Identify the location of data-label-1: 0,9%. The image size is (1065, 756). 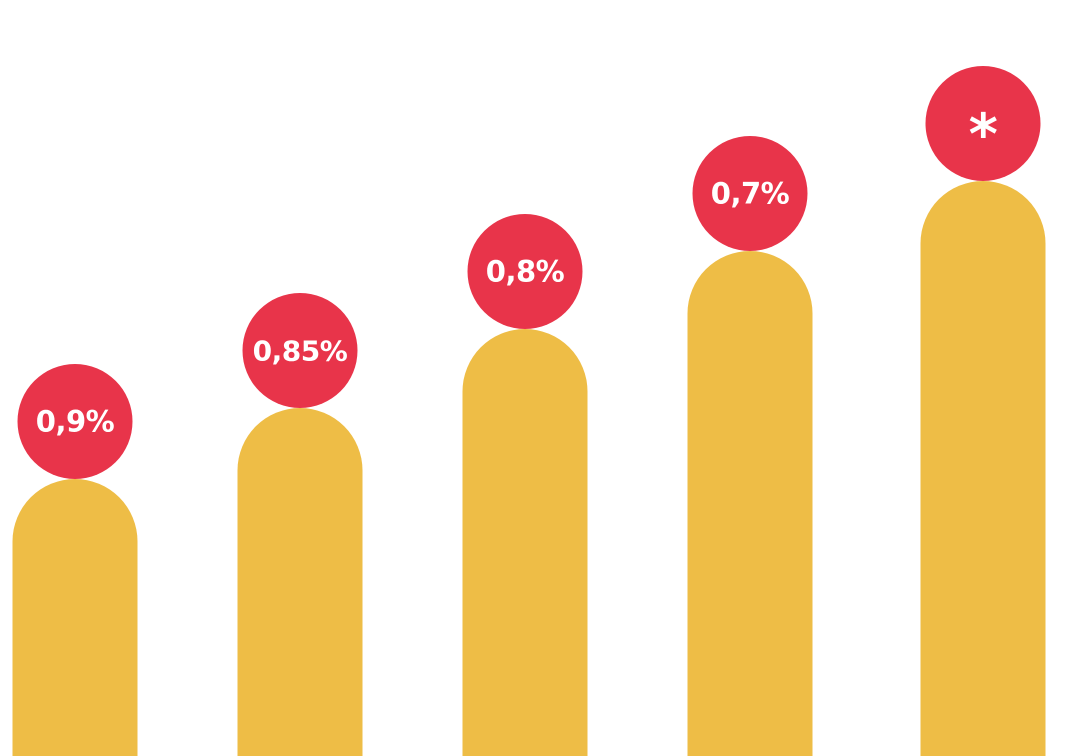
(75, 422).